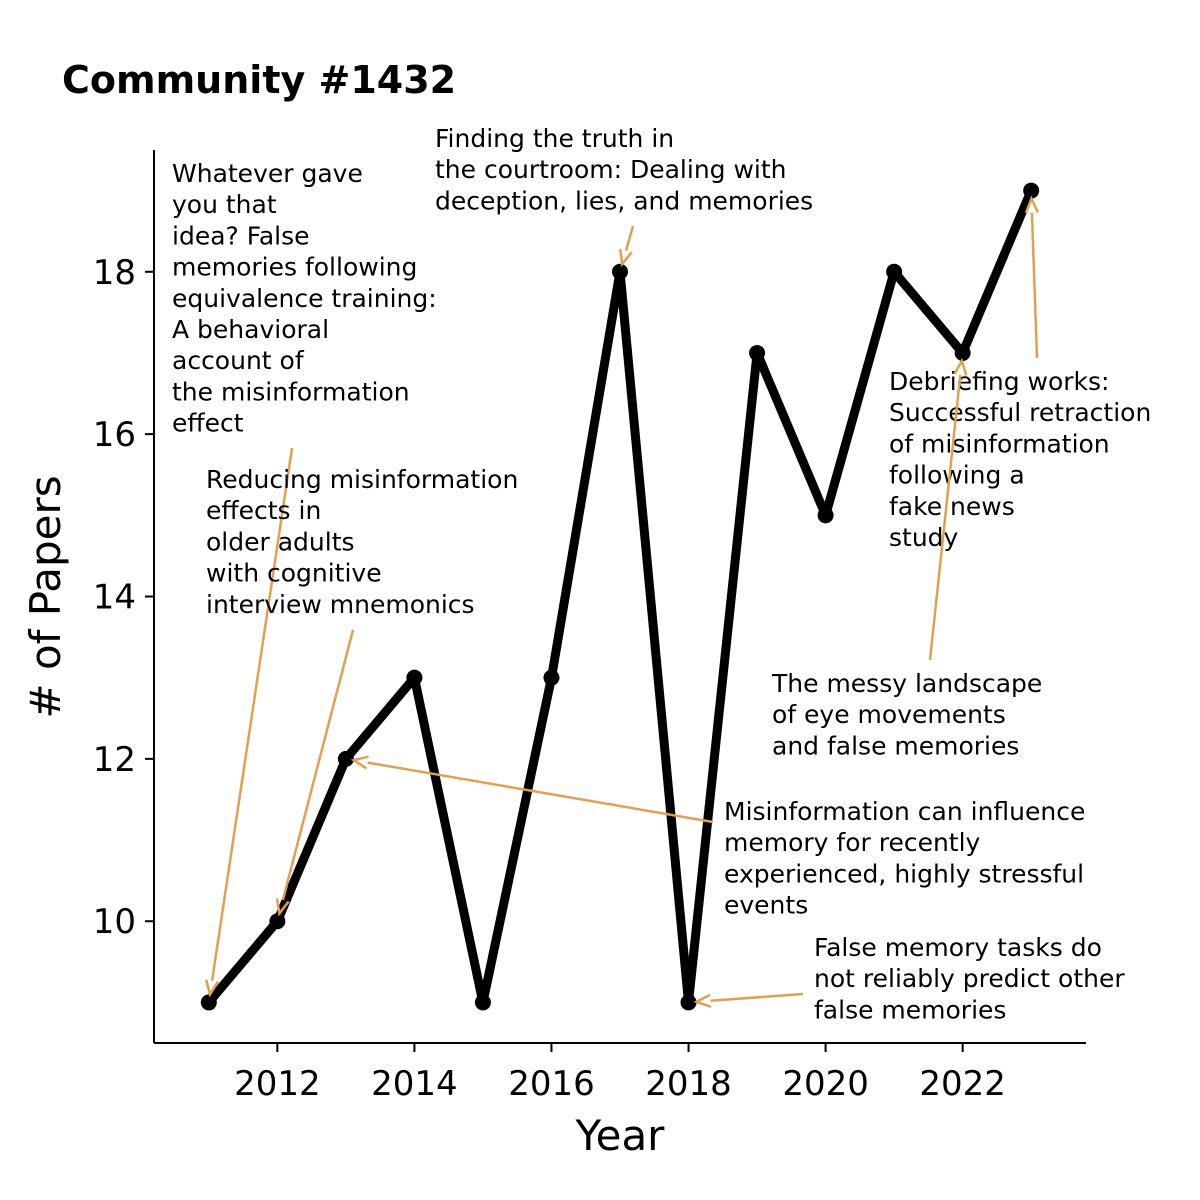 Image resolution: width=1200 pixels, height=1200 pixels. Describe the element at coordinates (114, 273) in the screenshot. I see `y-tick-label: 18` at that location.